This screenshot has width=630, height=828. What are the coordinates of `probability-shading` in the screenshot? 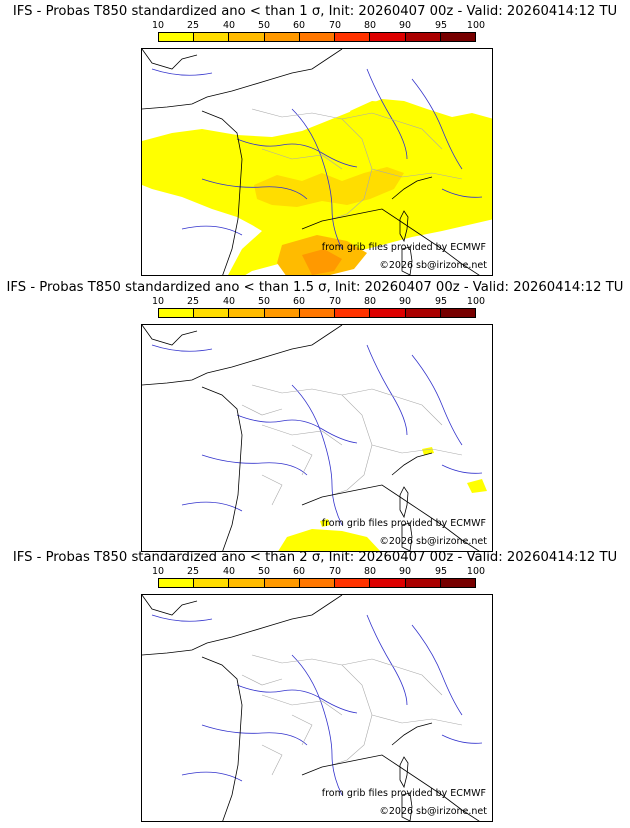 It's located at (317, 187).